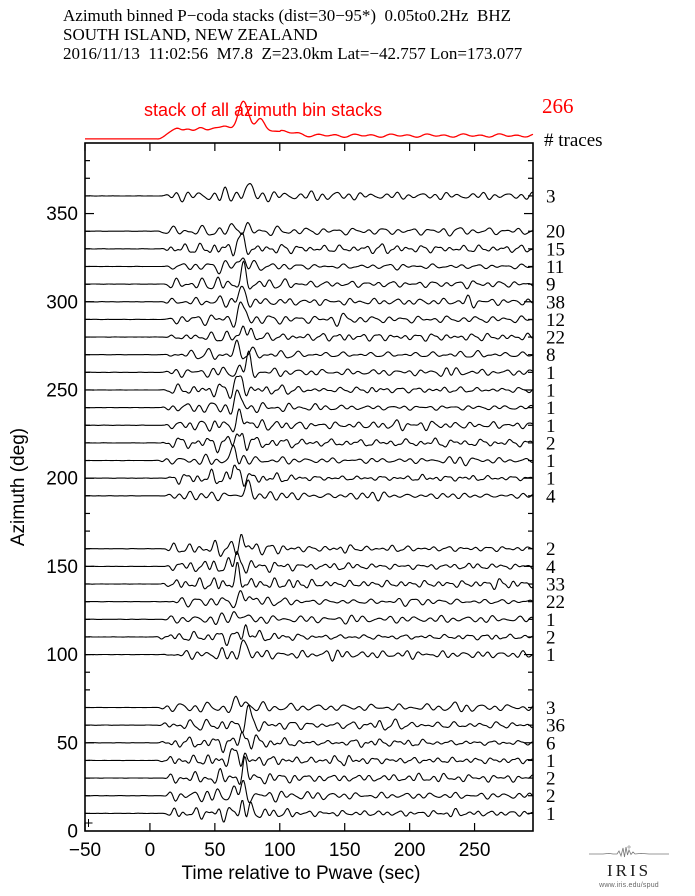 Image resolution: width=695 pixels, height=896 pixels. I want to click on trace-count-az270: 8, so click(551, 355).